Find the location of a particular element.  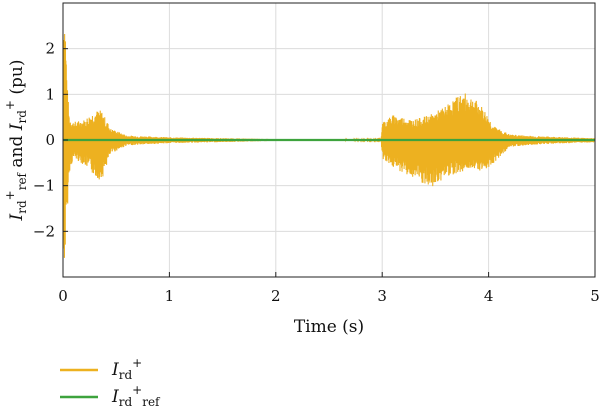

x-tick-label: 4 is located at coordinates (489, 296).